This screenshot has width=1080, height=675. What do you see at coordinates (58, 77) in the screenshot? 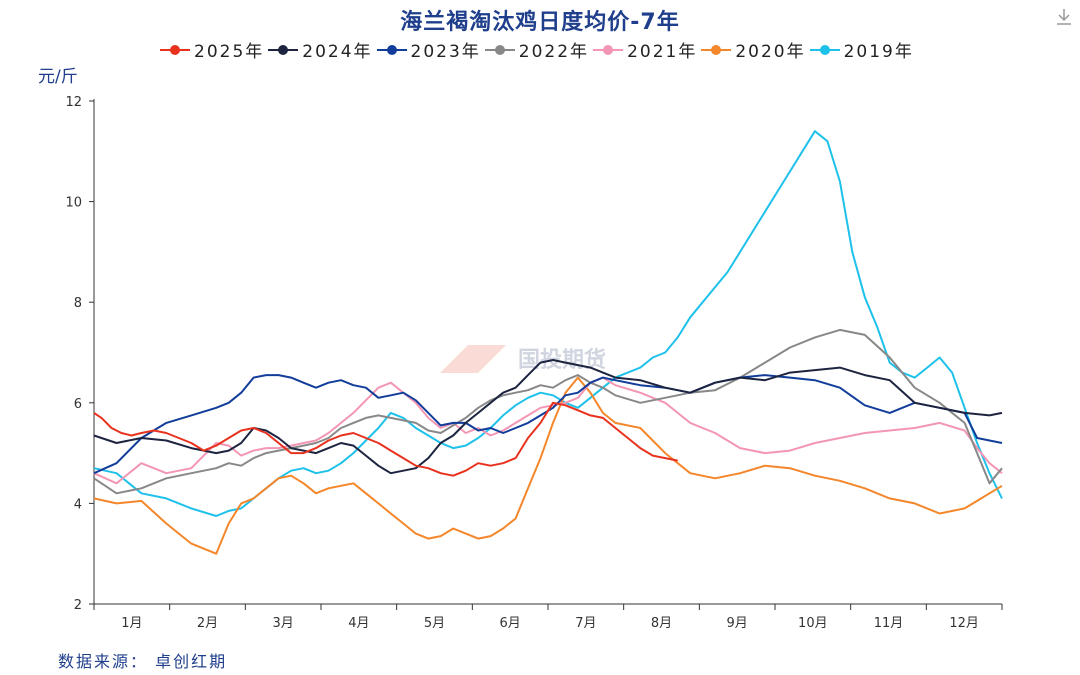
I see `y-axis-unit-label: 元/斤` at bounding box center [58, 77].